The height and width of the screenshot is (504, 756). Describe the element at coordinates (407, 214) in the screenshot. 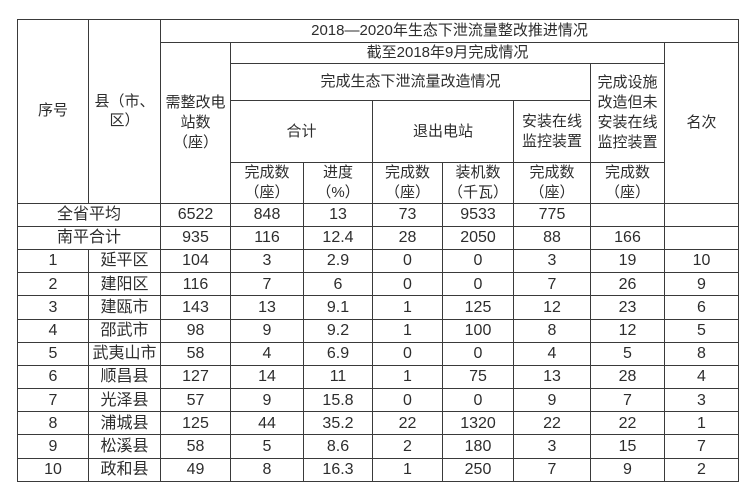

I see `row-value: 73` at that location.